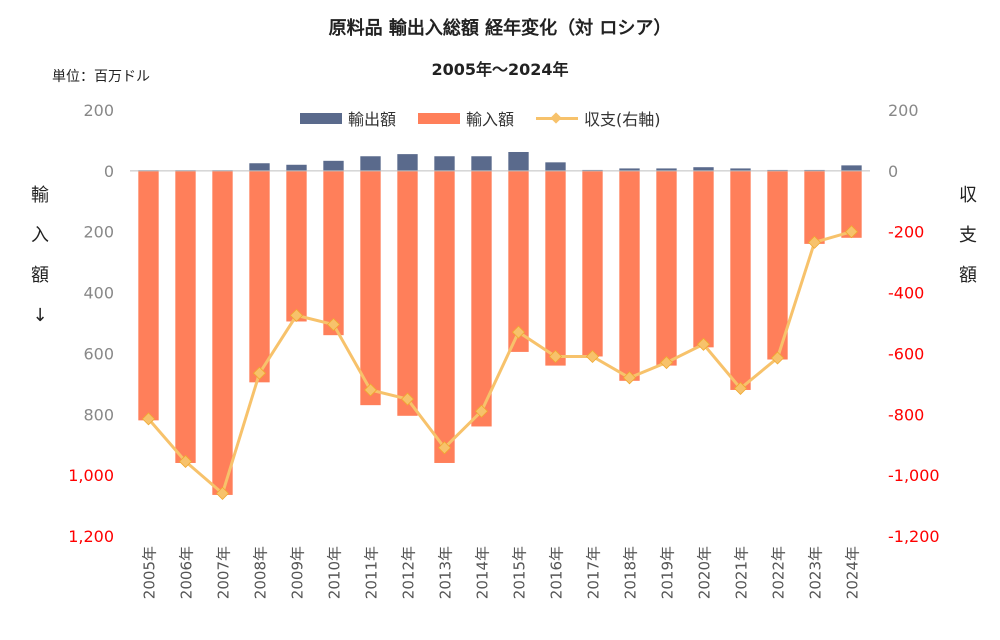 This screenshot has height=640, width=1000. Describe the element at coordinates (500, 69) in the screenshot. I see `chart-subtitle: 2005年〜2024年` at that location.